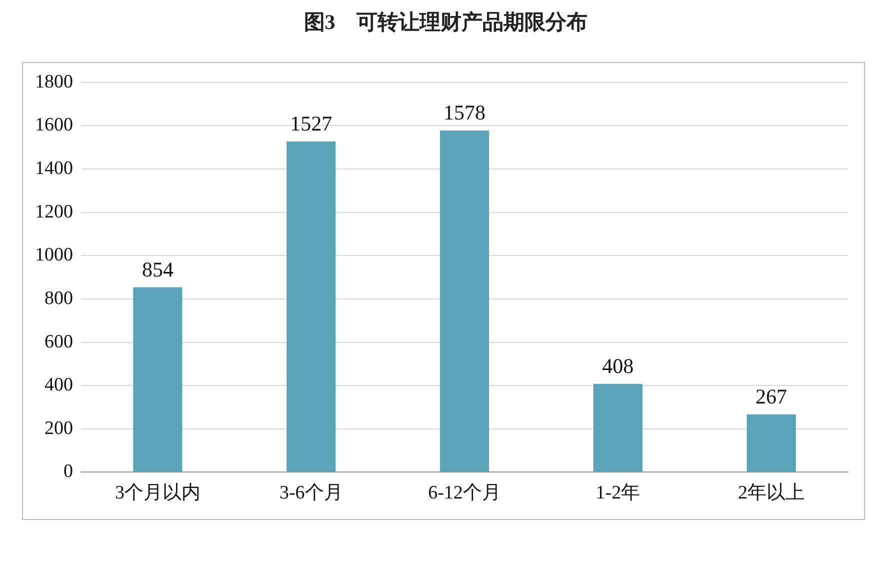 Image resolution: width=891 pixels, height=581 pixels. Describe the element at coordinates (464, 493) in the screenshot. I see `x-tick-label: 6-12个月` at that location.